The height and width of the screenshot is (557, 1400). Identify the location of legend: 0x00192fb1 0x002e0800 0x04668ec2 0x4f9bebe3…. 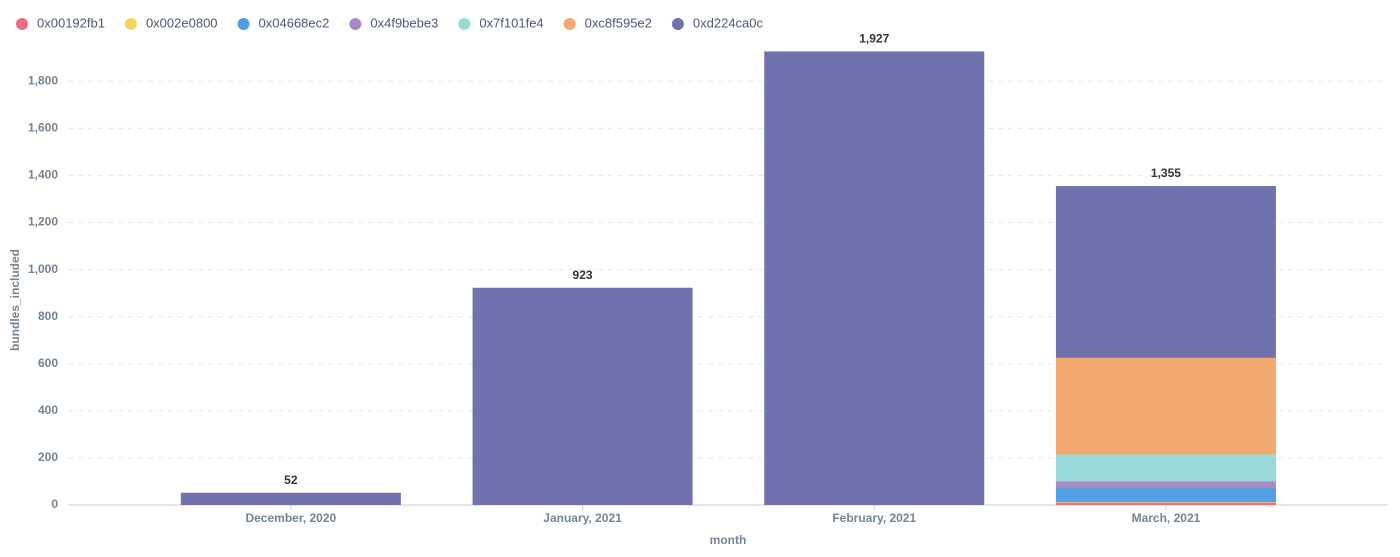
(390, 22).